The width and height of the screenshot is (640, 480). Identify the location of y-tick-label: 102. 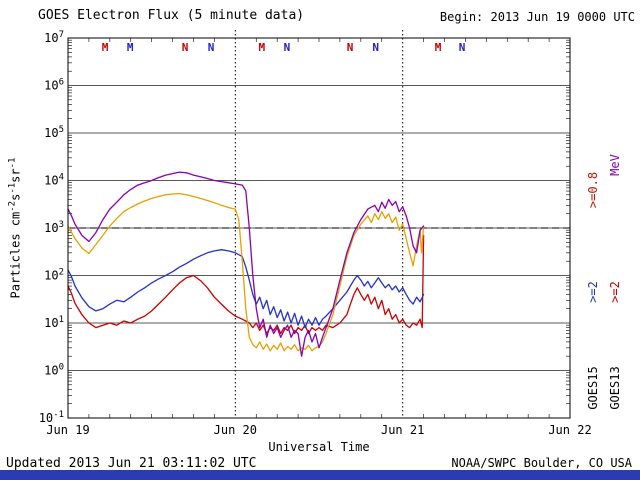
(54, 275).